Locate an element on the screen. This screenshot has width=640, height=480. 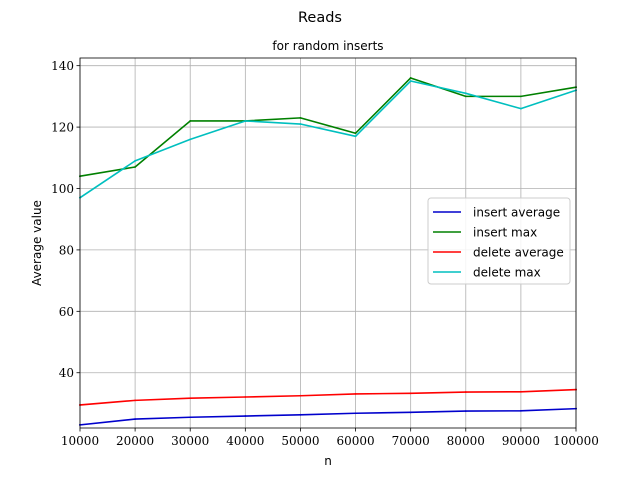
y-tick-label: 60 is located at coordinates (66, 312).